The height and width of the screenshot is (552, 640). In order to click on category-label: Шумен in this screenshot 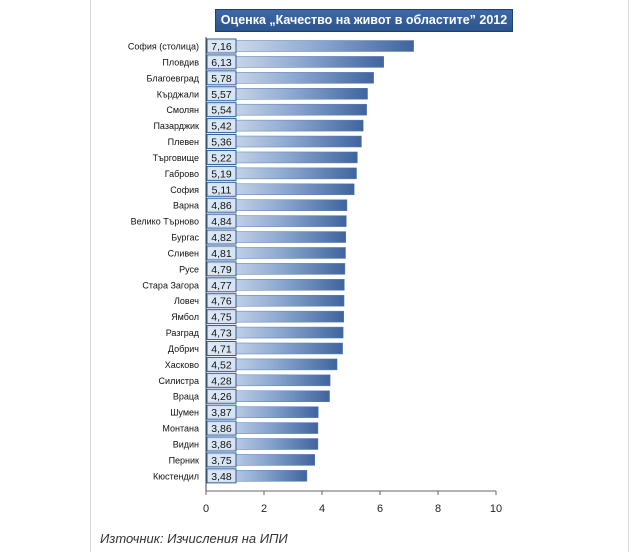, I will do `click(184, 413)`.